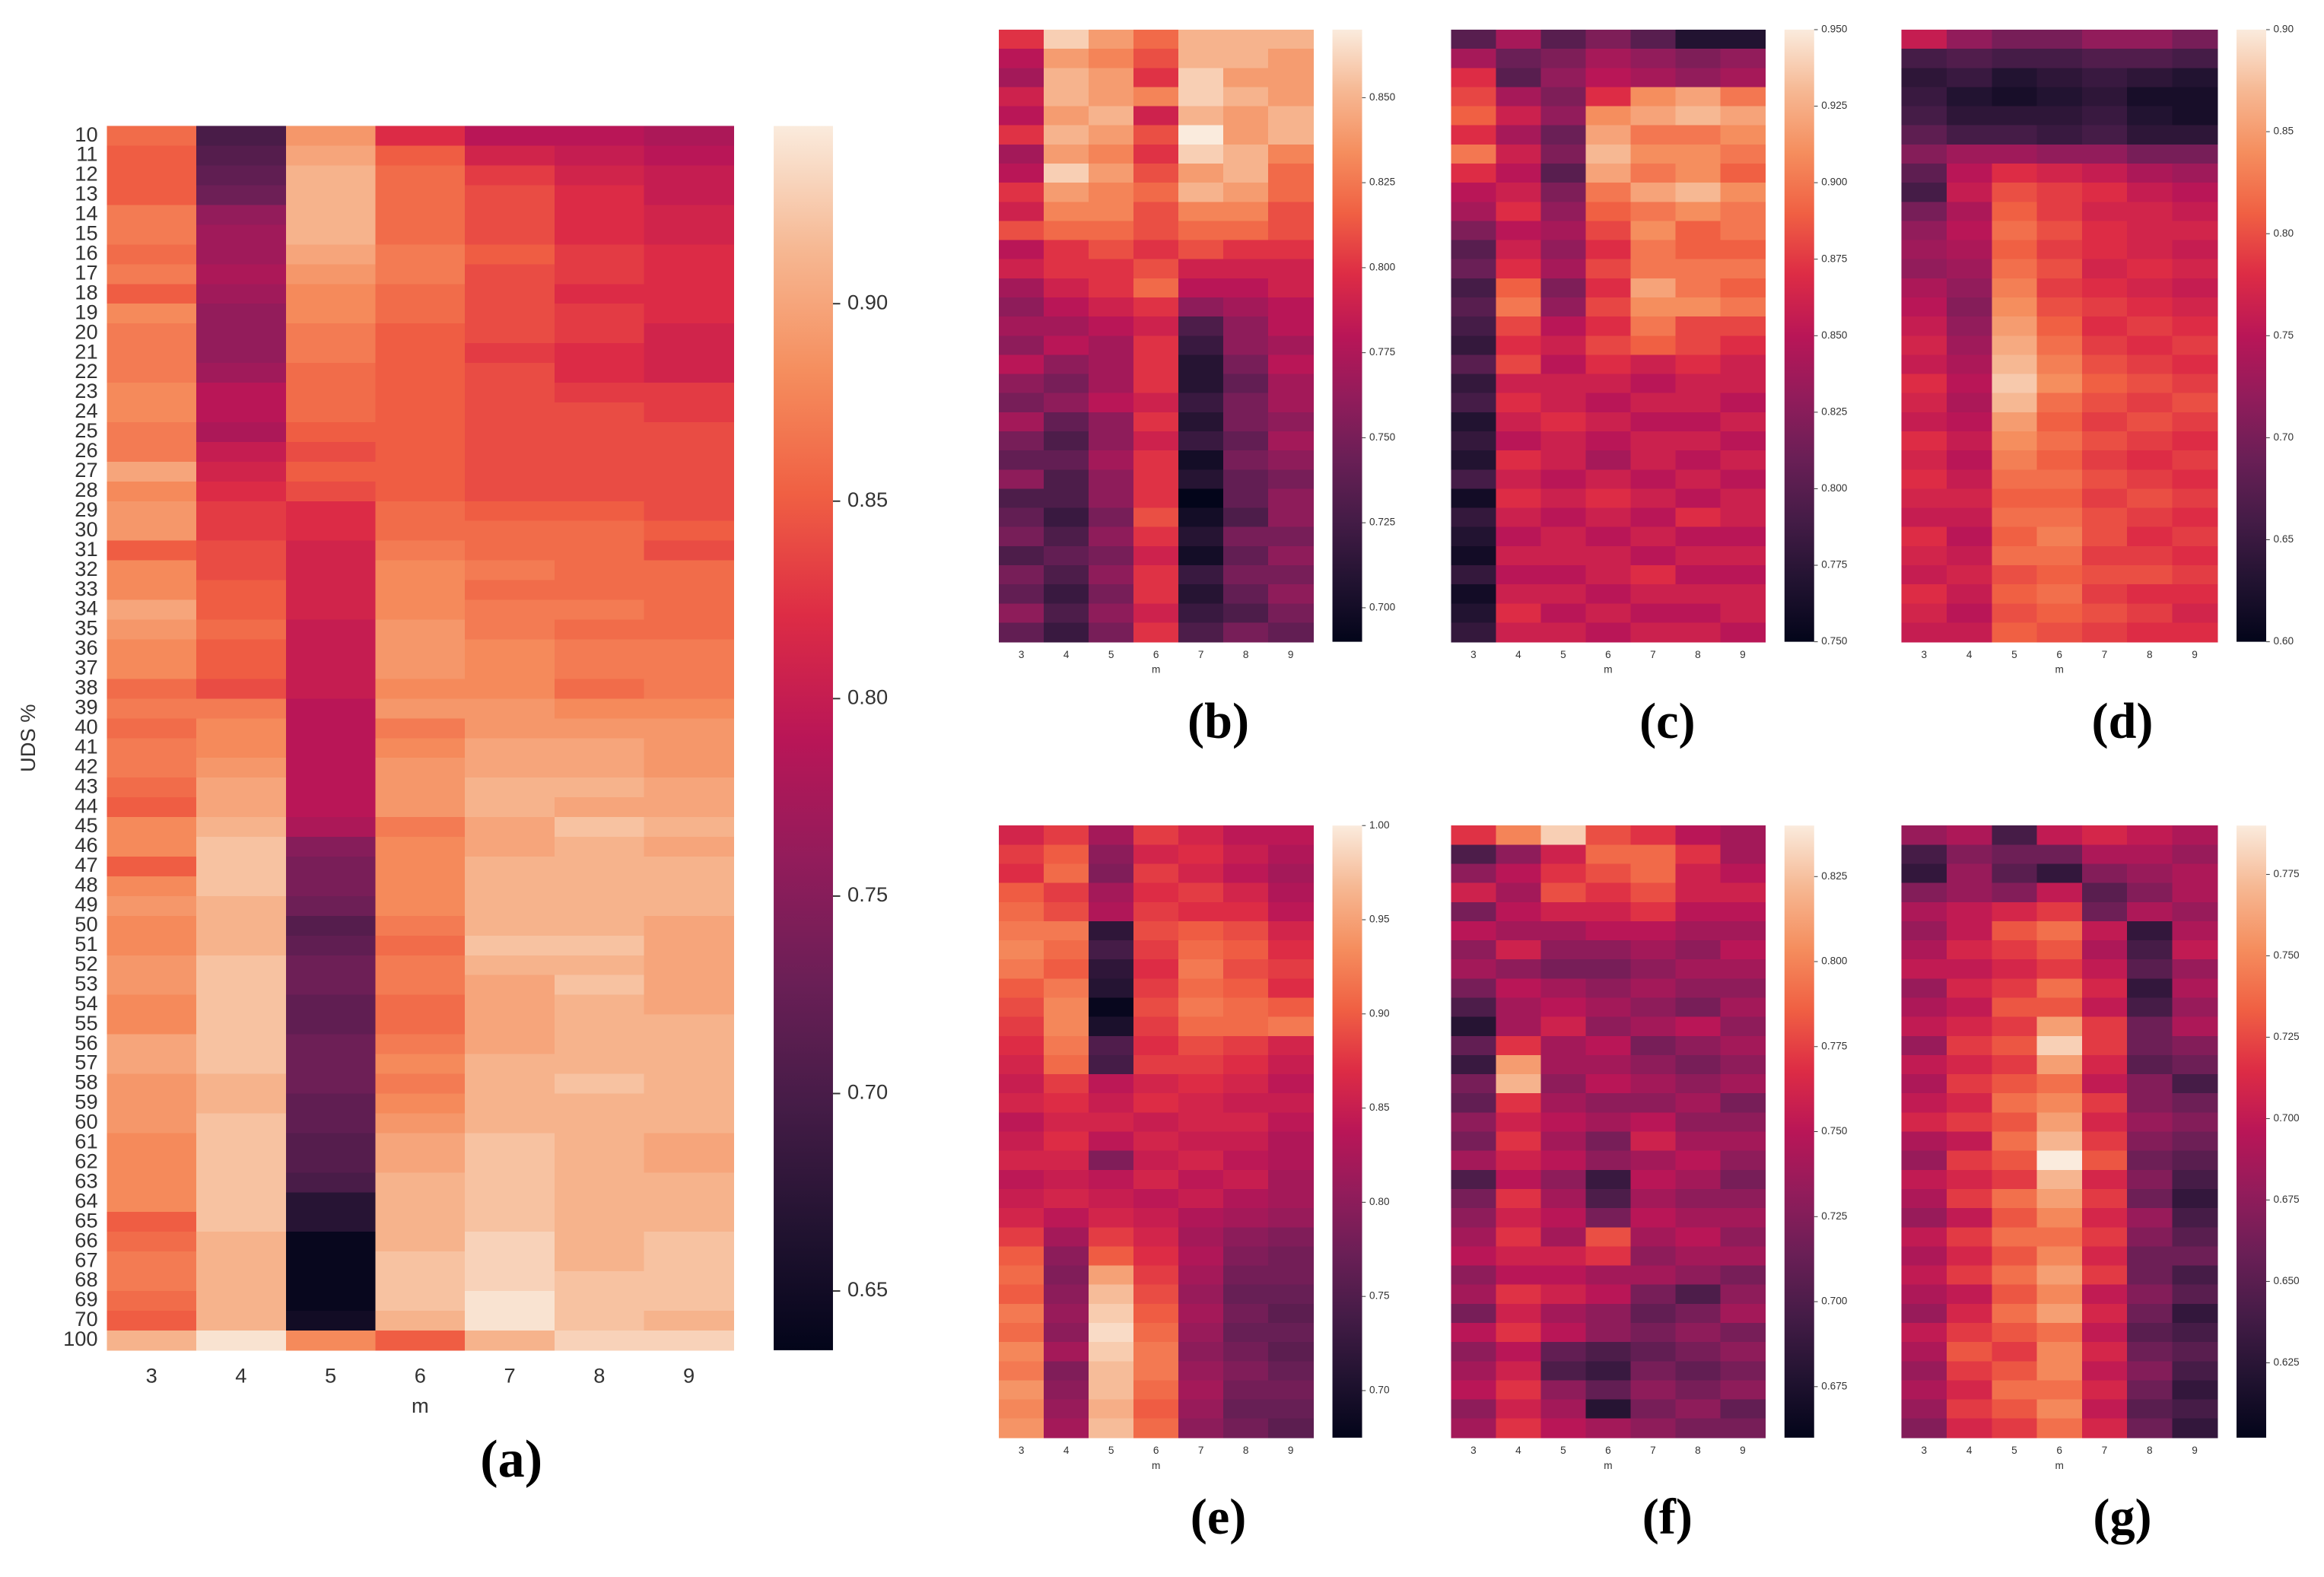 The width and height of the screenshot is (2324, 1577). What do you see at coordinates (86, 1102) in the screenshot?
I see `y-tick-label: 59` at bounding box center [86, 1102].